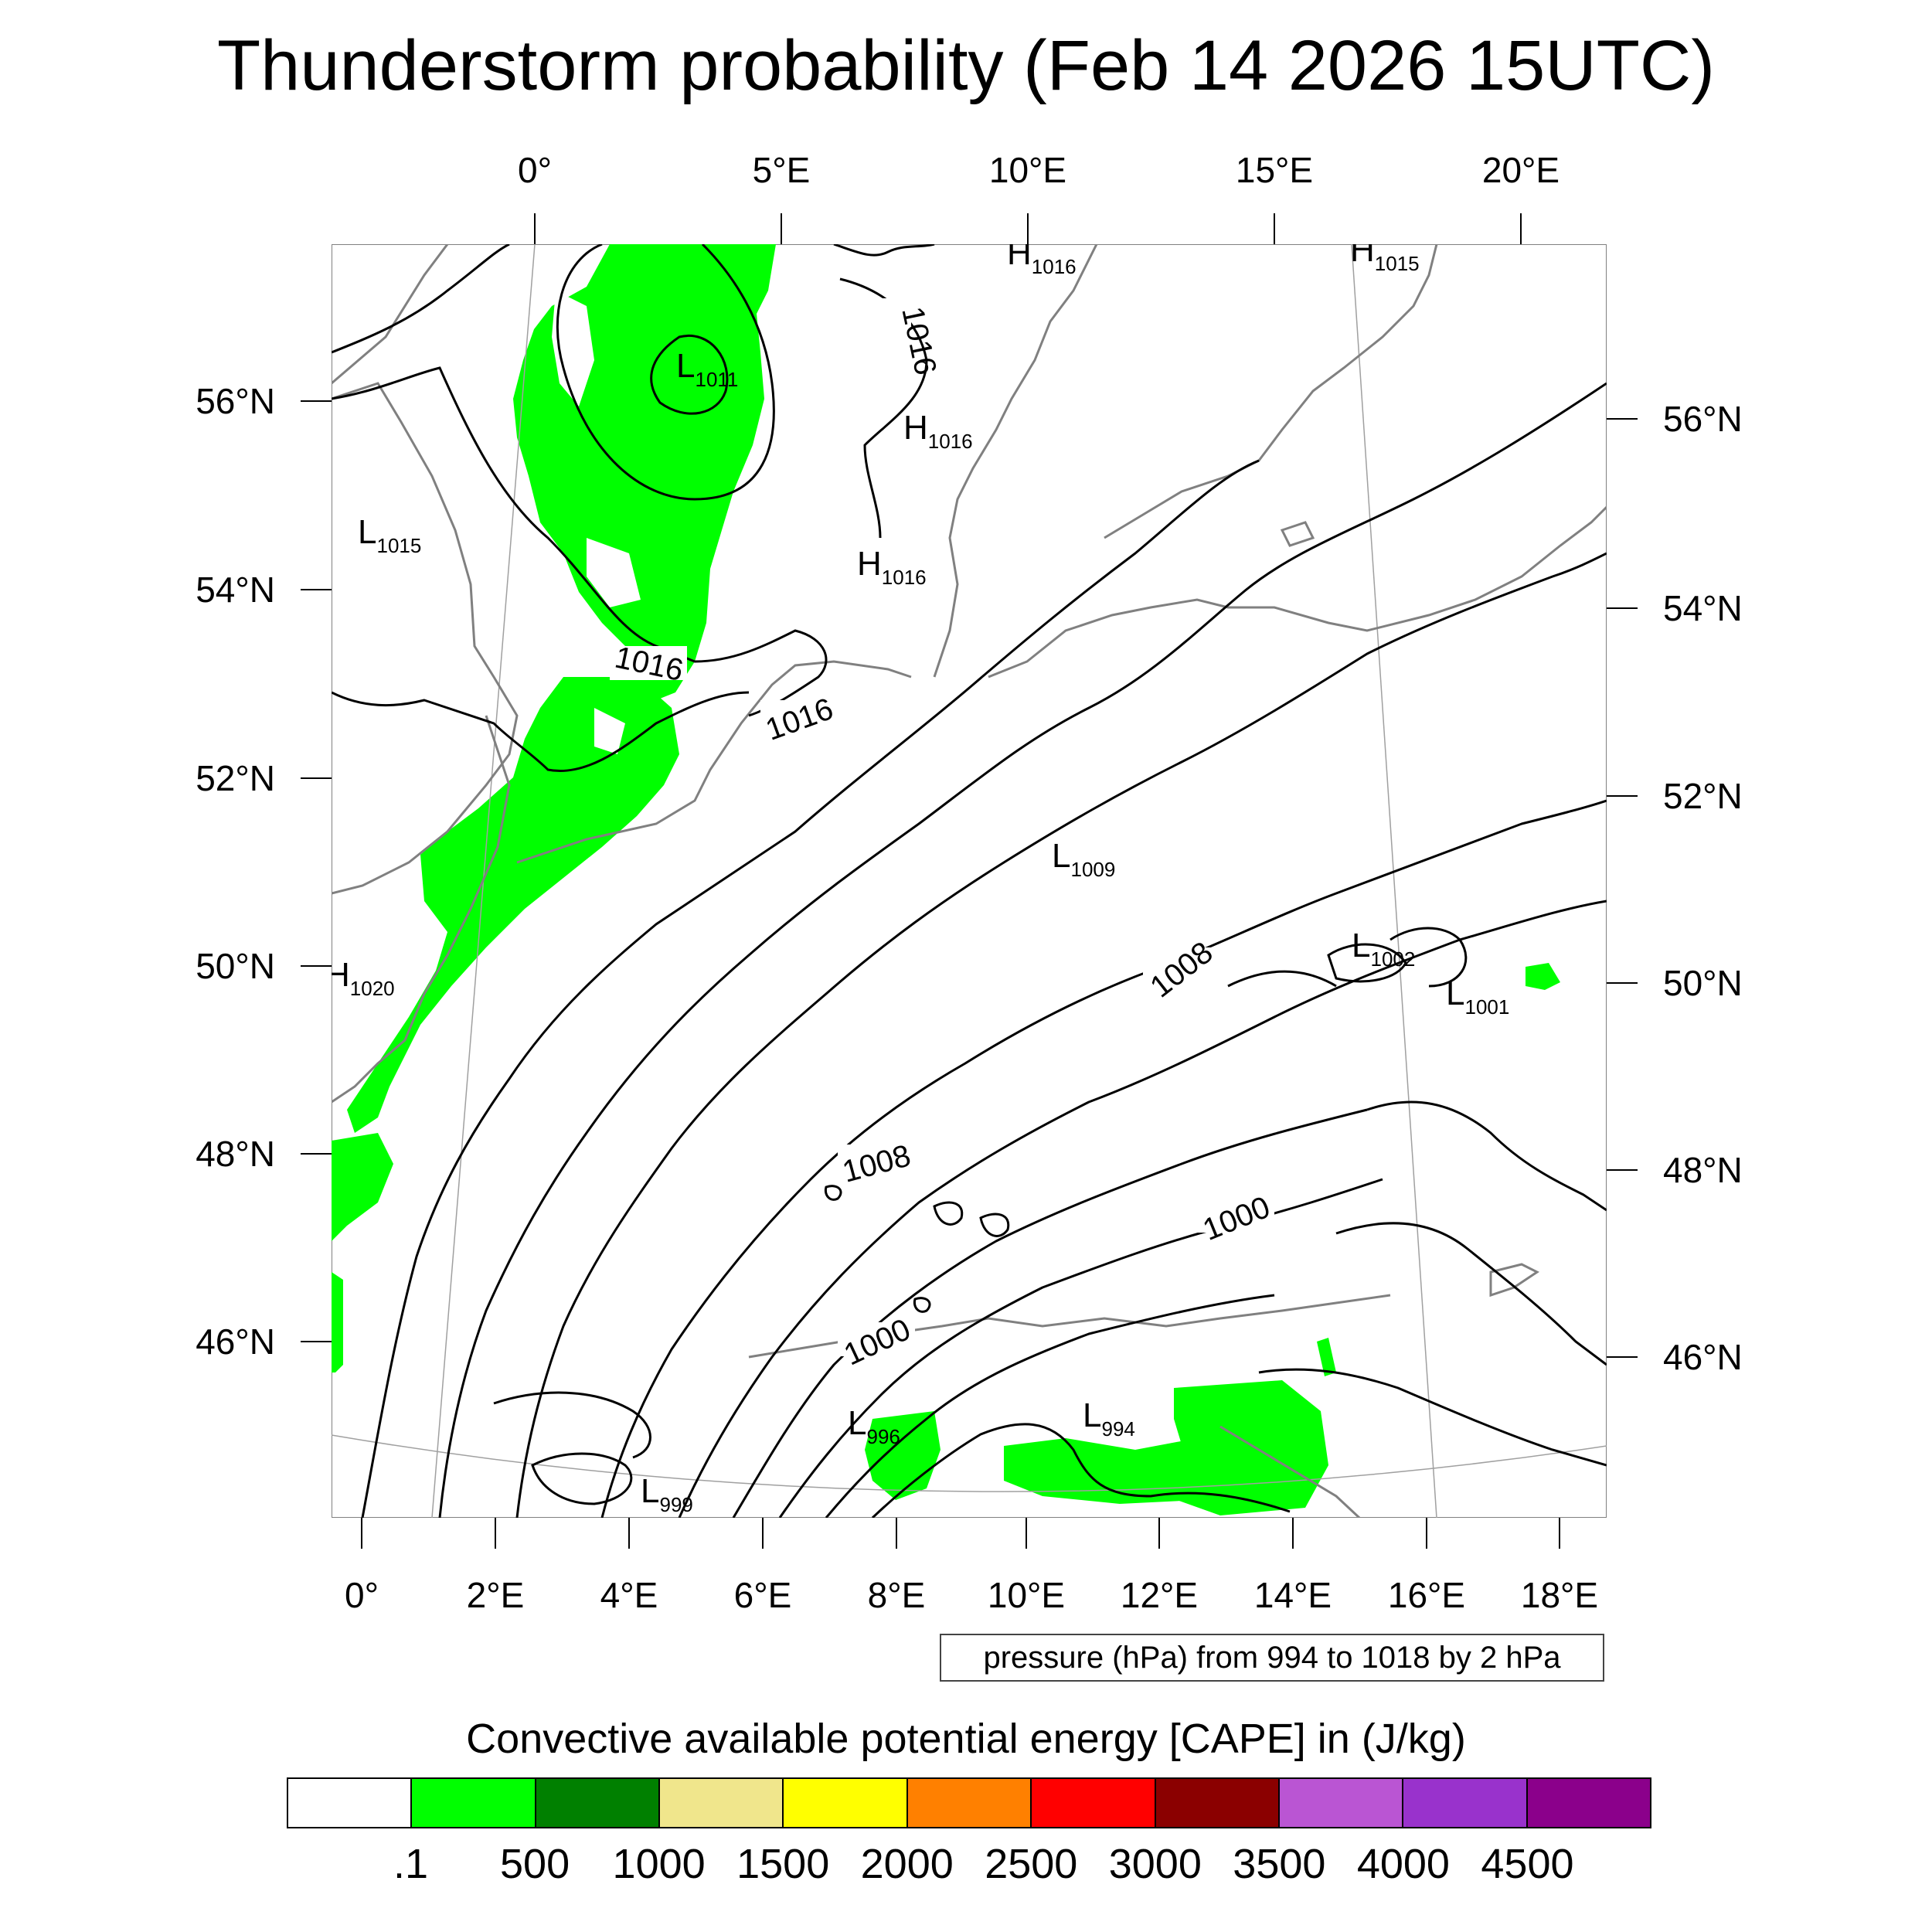 This screenshot has height=1932, width=1932. Describe the element at coordinates (236, 1154) in the screenshot. I see `left-lat-label: 48°N` at that location.